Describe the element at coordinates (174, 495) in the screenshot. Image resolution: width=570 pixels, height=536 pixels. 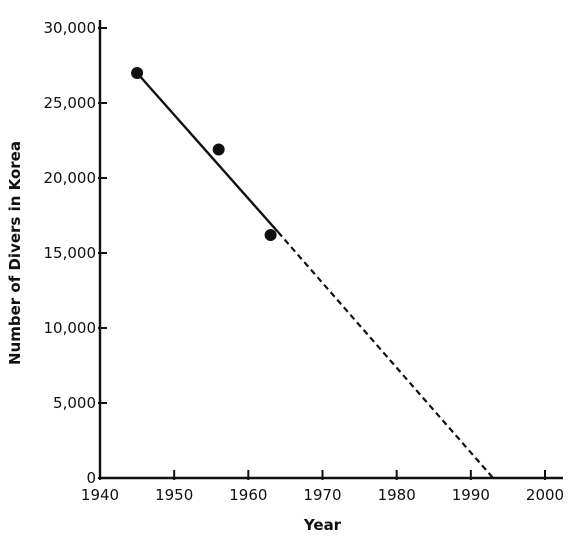
I see `x-tick-label: 1950` at that location.